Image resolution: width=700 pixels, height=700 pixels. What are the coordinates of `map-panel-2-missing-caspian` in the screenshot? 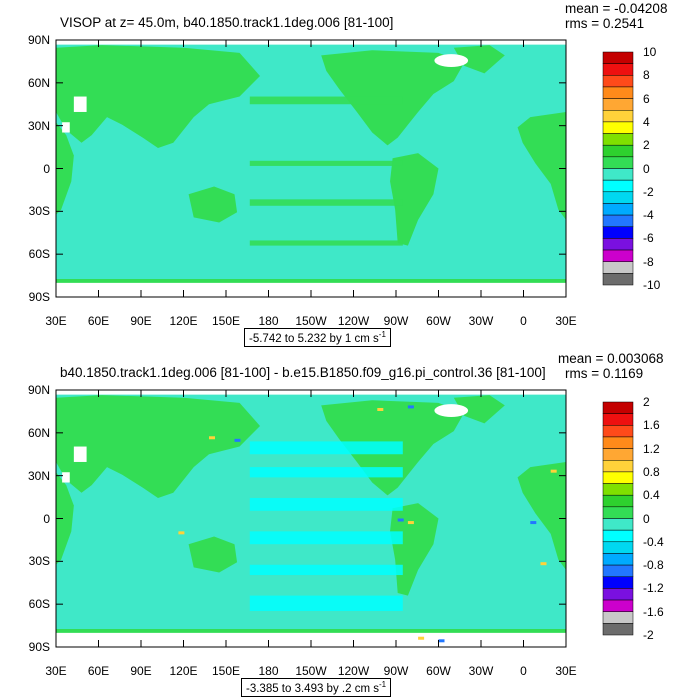 It's located at (80, 454).